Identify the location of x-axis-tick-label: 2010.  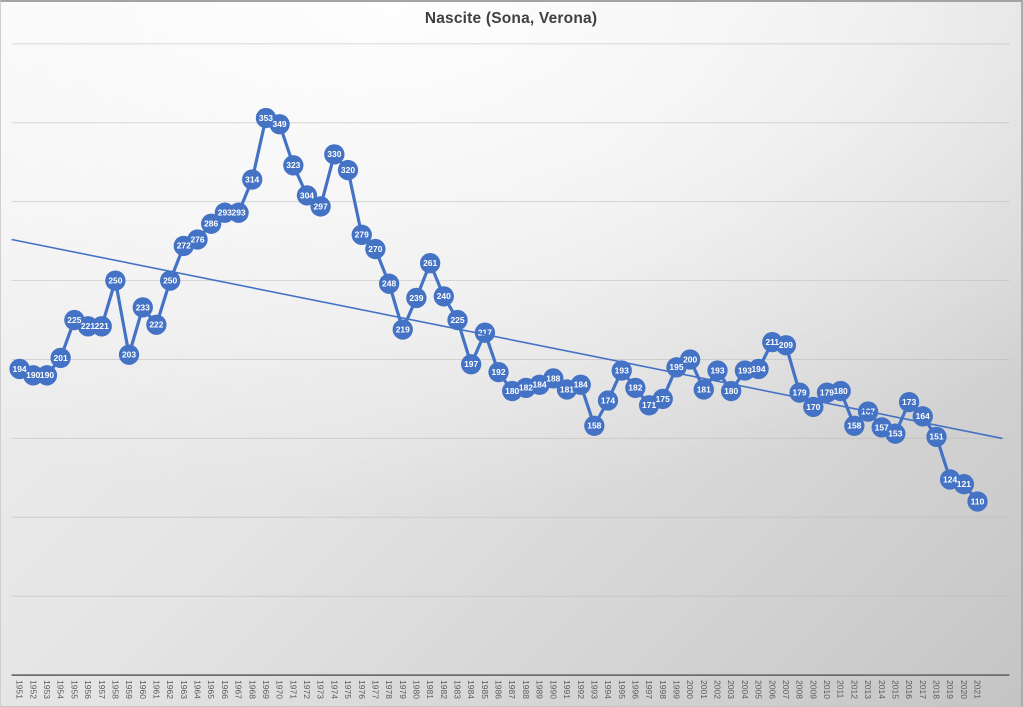
(827, 689).